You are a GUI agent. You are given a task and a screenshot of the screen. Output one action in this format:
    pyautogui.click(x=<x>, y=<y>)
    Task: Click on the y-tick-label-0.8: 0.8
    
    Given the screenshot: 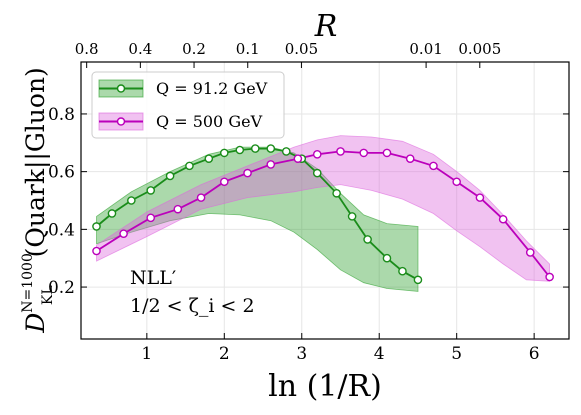 What is the action you would take?
    pyautogui.click(x=61, y=115)
    